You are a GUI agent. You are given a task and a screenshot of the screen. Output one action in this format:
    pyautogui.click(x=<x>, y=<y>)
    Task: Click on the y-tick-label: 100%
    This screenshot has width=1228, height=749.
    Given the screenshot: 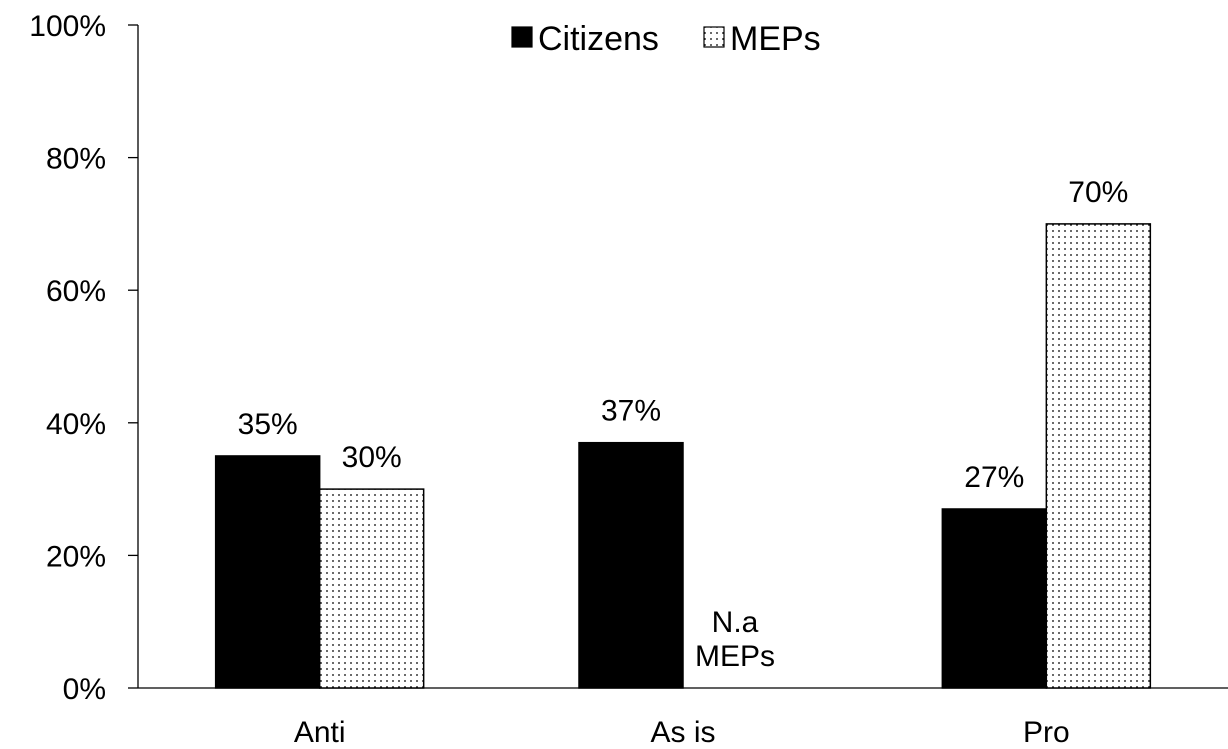 What is the action you would take?
    pyautogui.click(x=67, y=26)
    